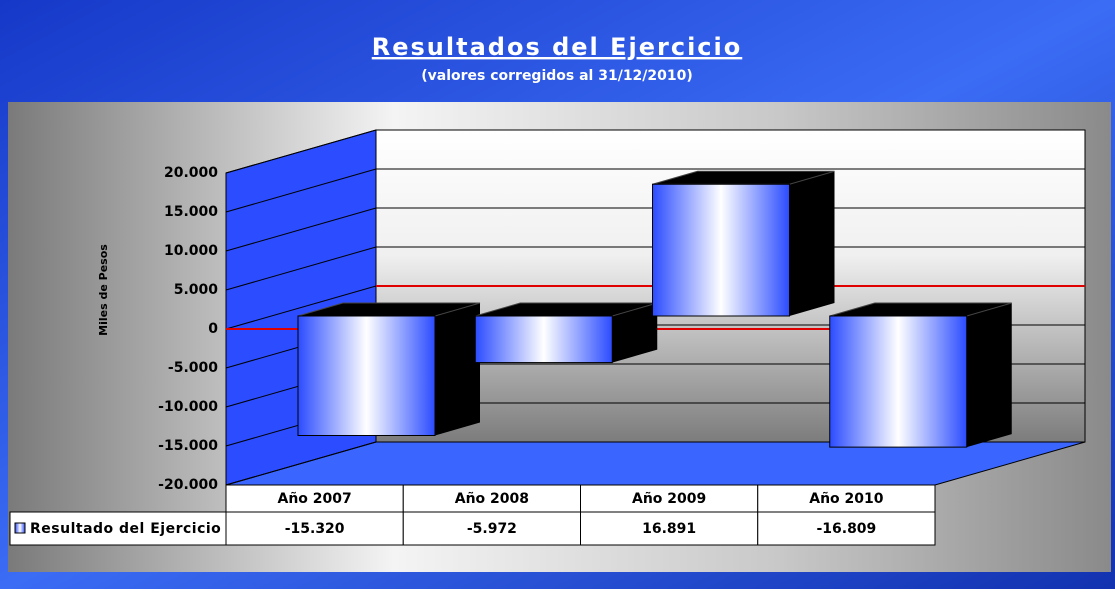  I want to click on x-tick-label: Año 2008, so click(492, 499).